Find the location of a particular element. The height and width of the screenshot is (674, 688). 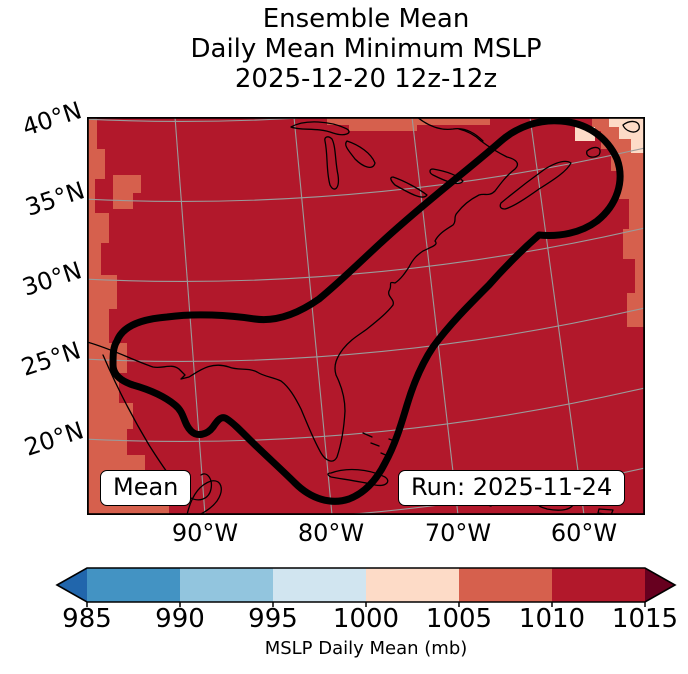

colorbar-ticks is located at coordinates (366, 604).